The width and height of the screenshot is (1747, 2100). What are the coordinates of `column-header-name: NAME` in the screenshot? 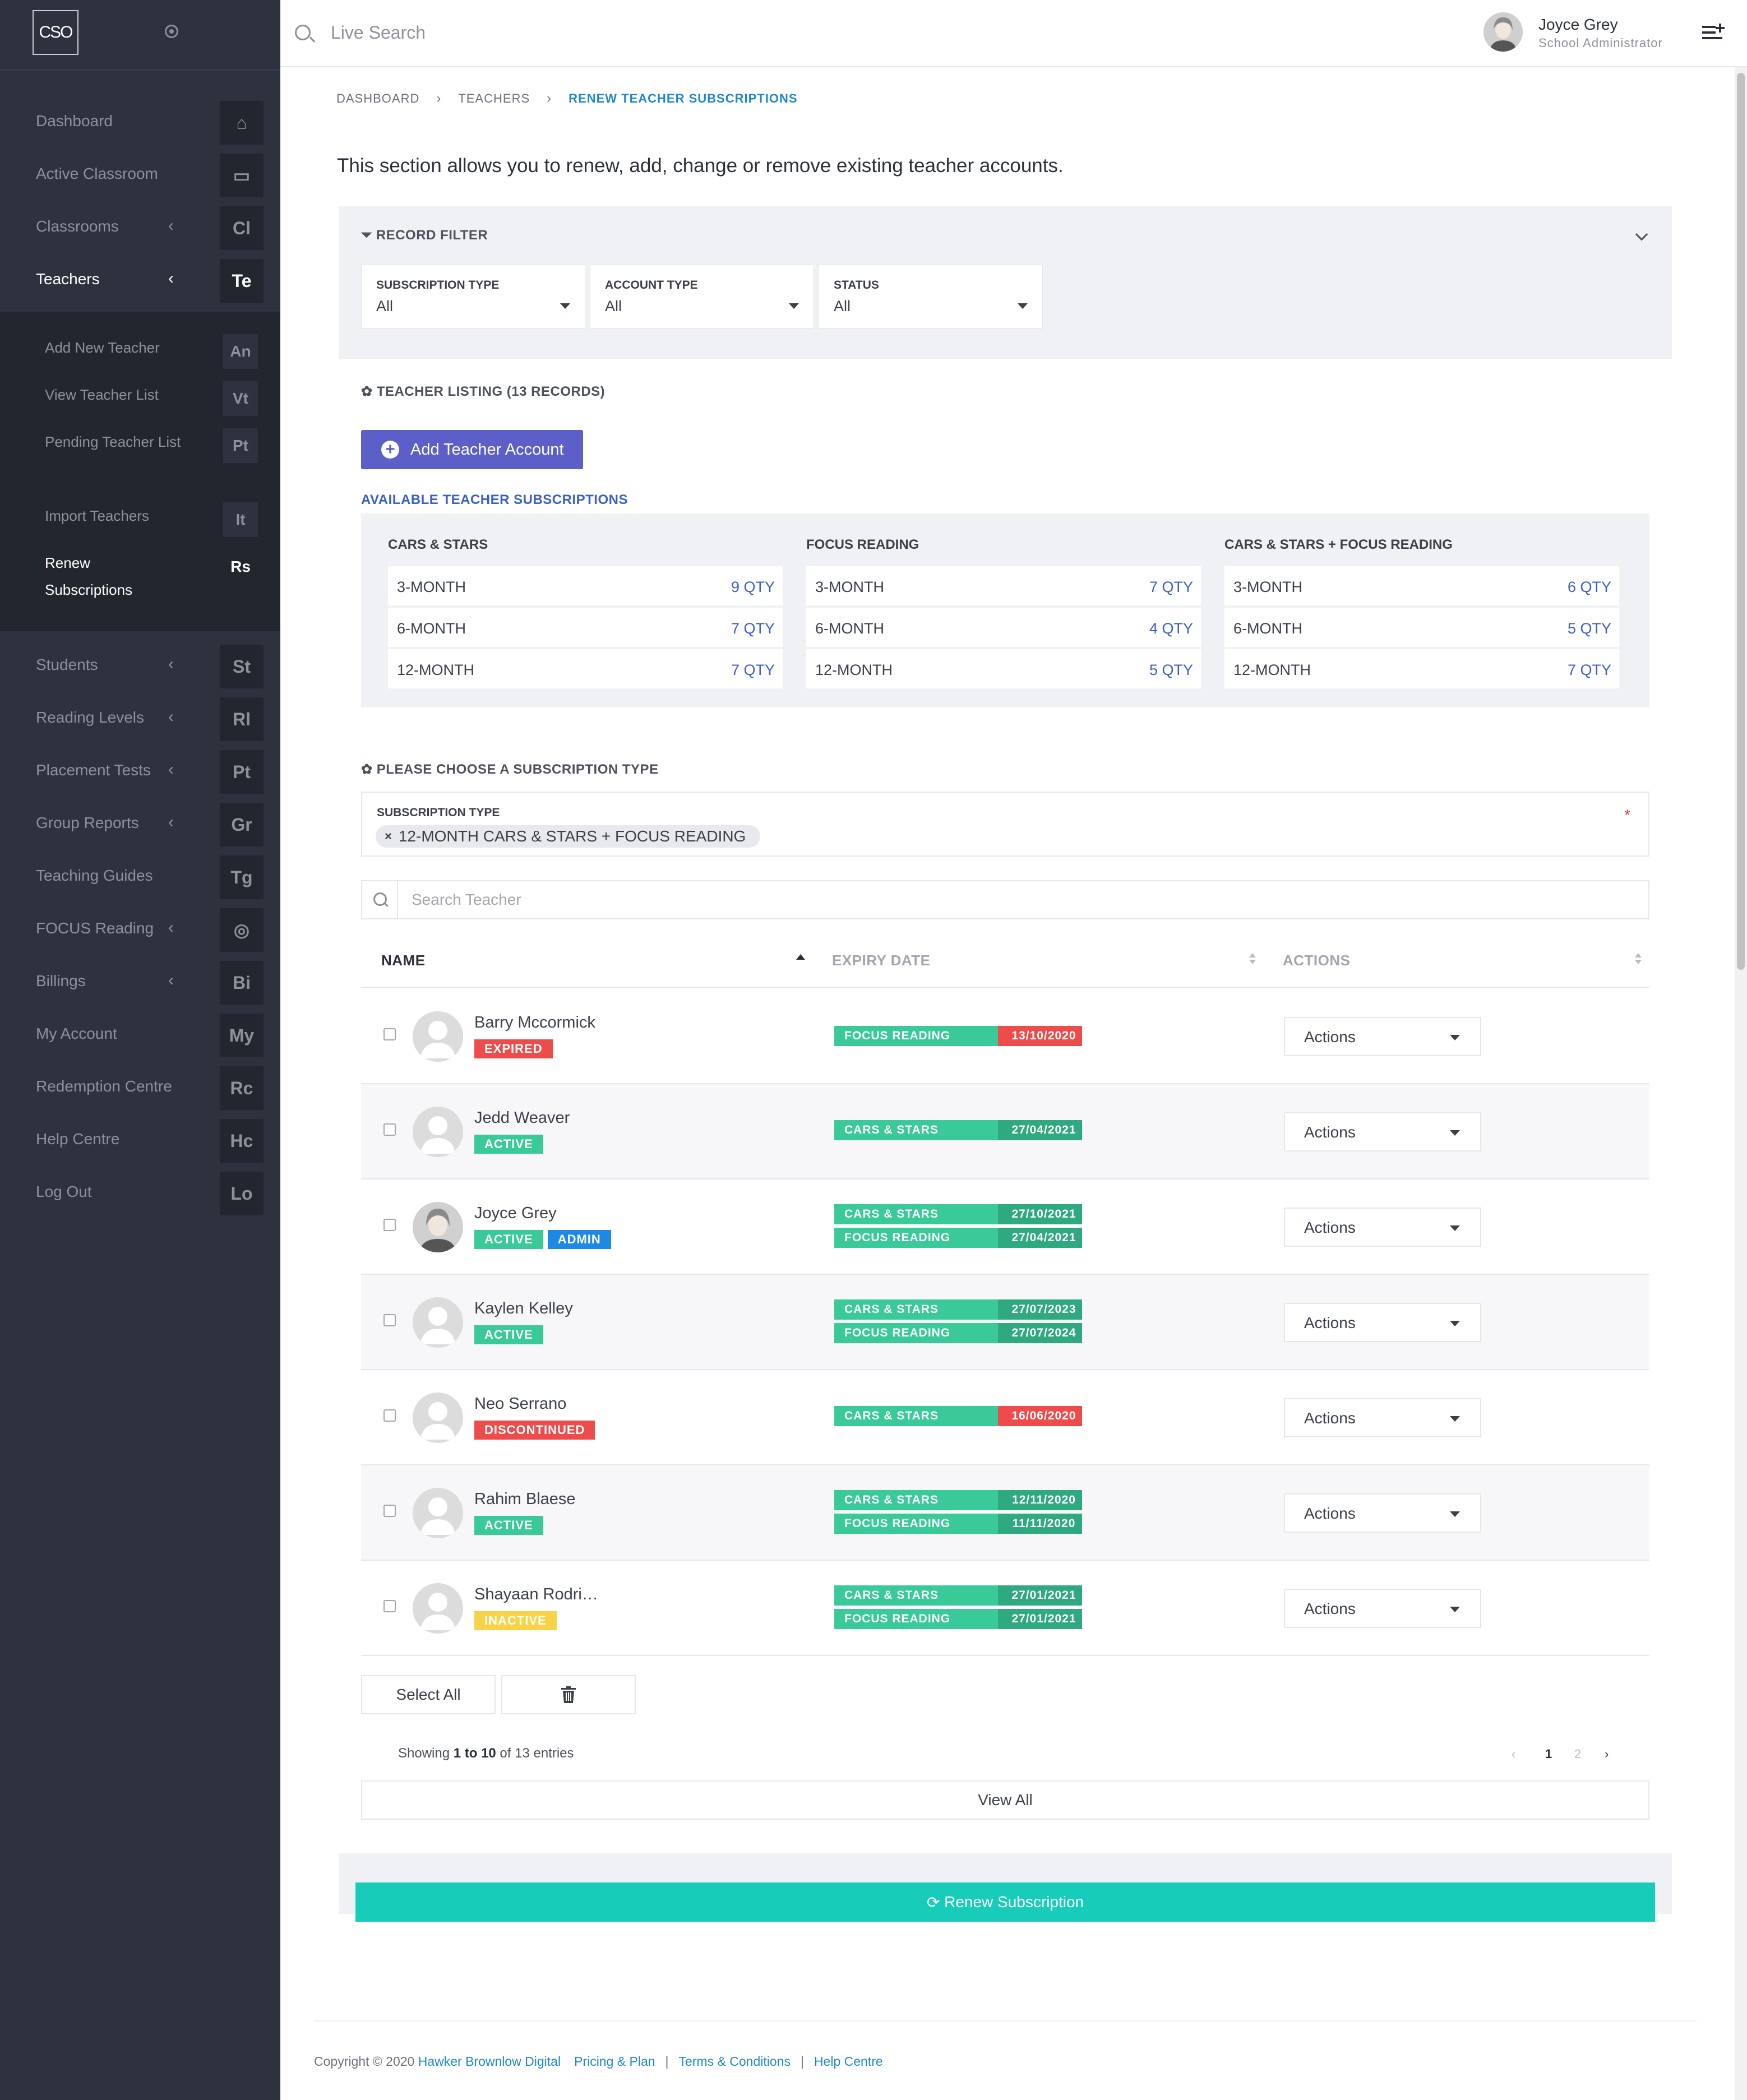 It's located at (403, 960).